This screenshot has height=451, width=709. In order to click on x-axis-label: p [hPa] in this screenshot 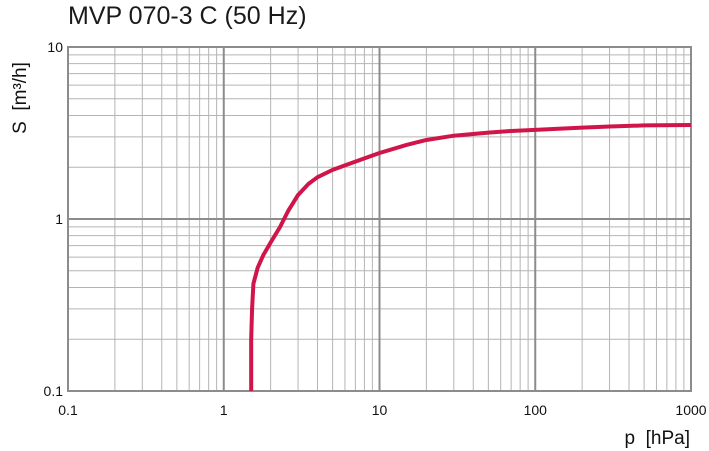, I will do `click(658, 438)`.